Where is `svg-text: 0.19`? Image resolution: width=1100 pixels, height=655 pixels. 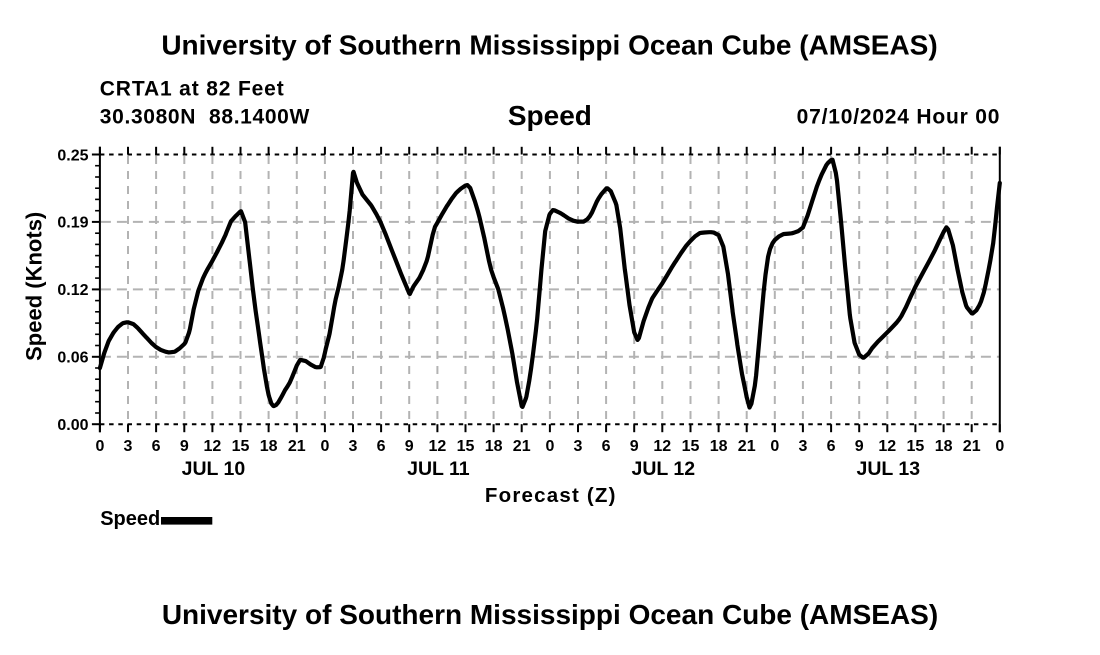 svg-text: 0.19 is located at coordinates (72, 223).